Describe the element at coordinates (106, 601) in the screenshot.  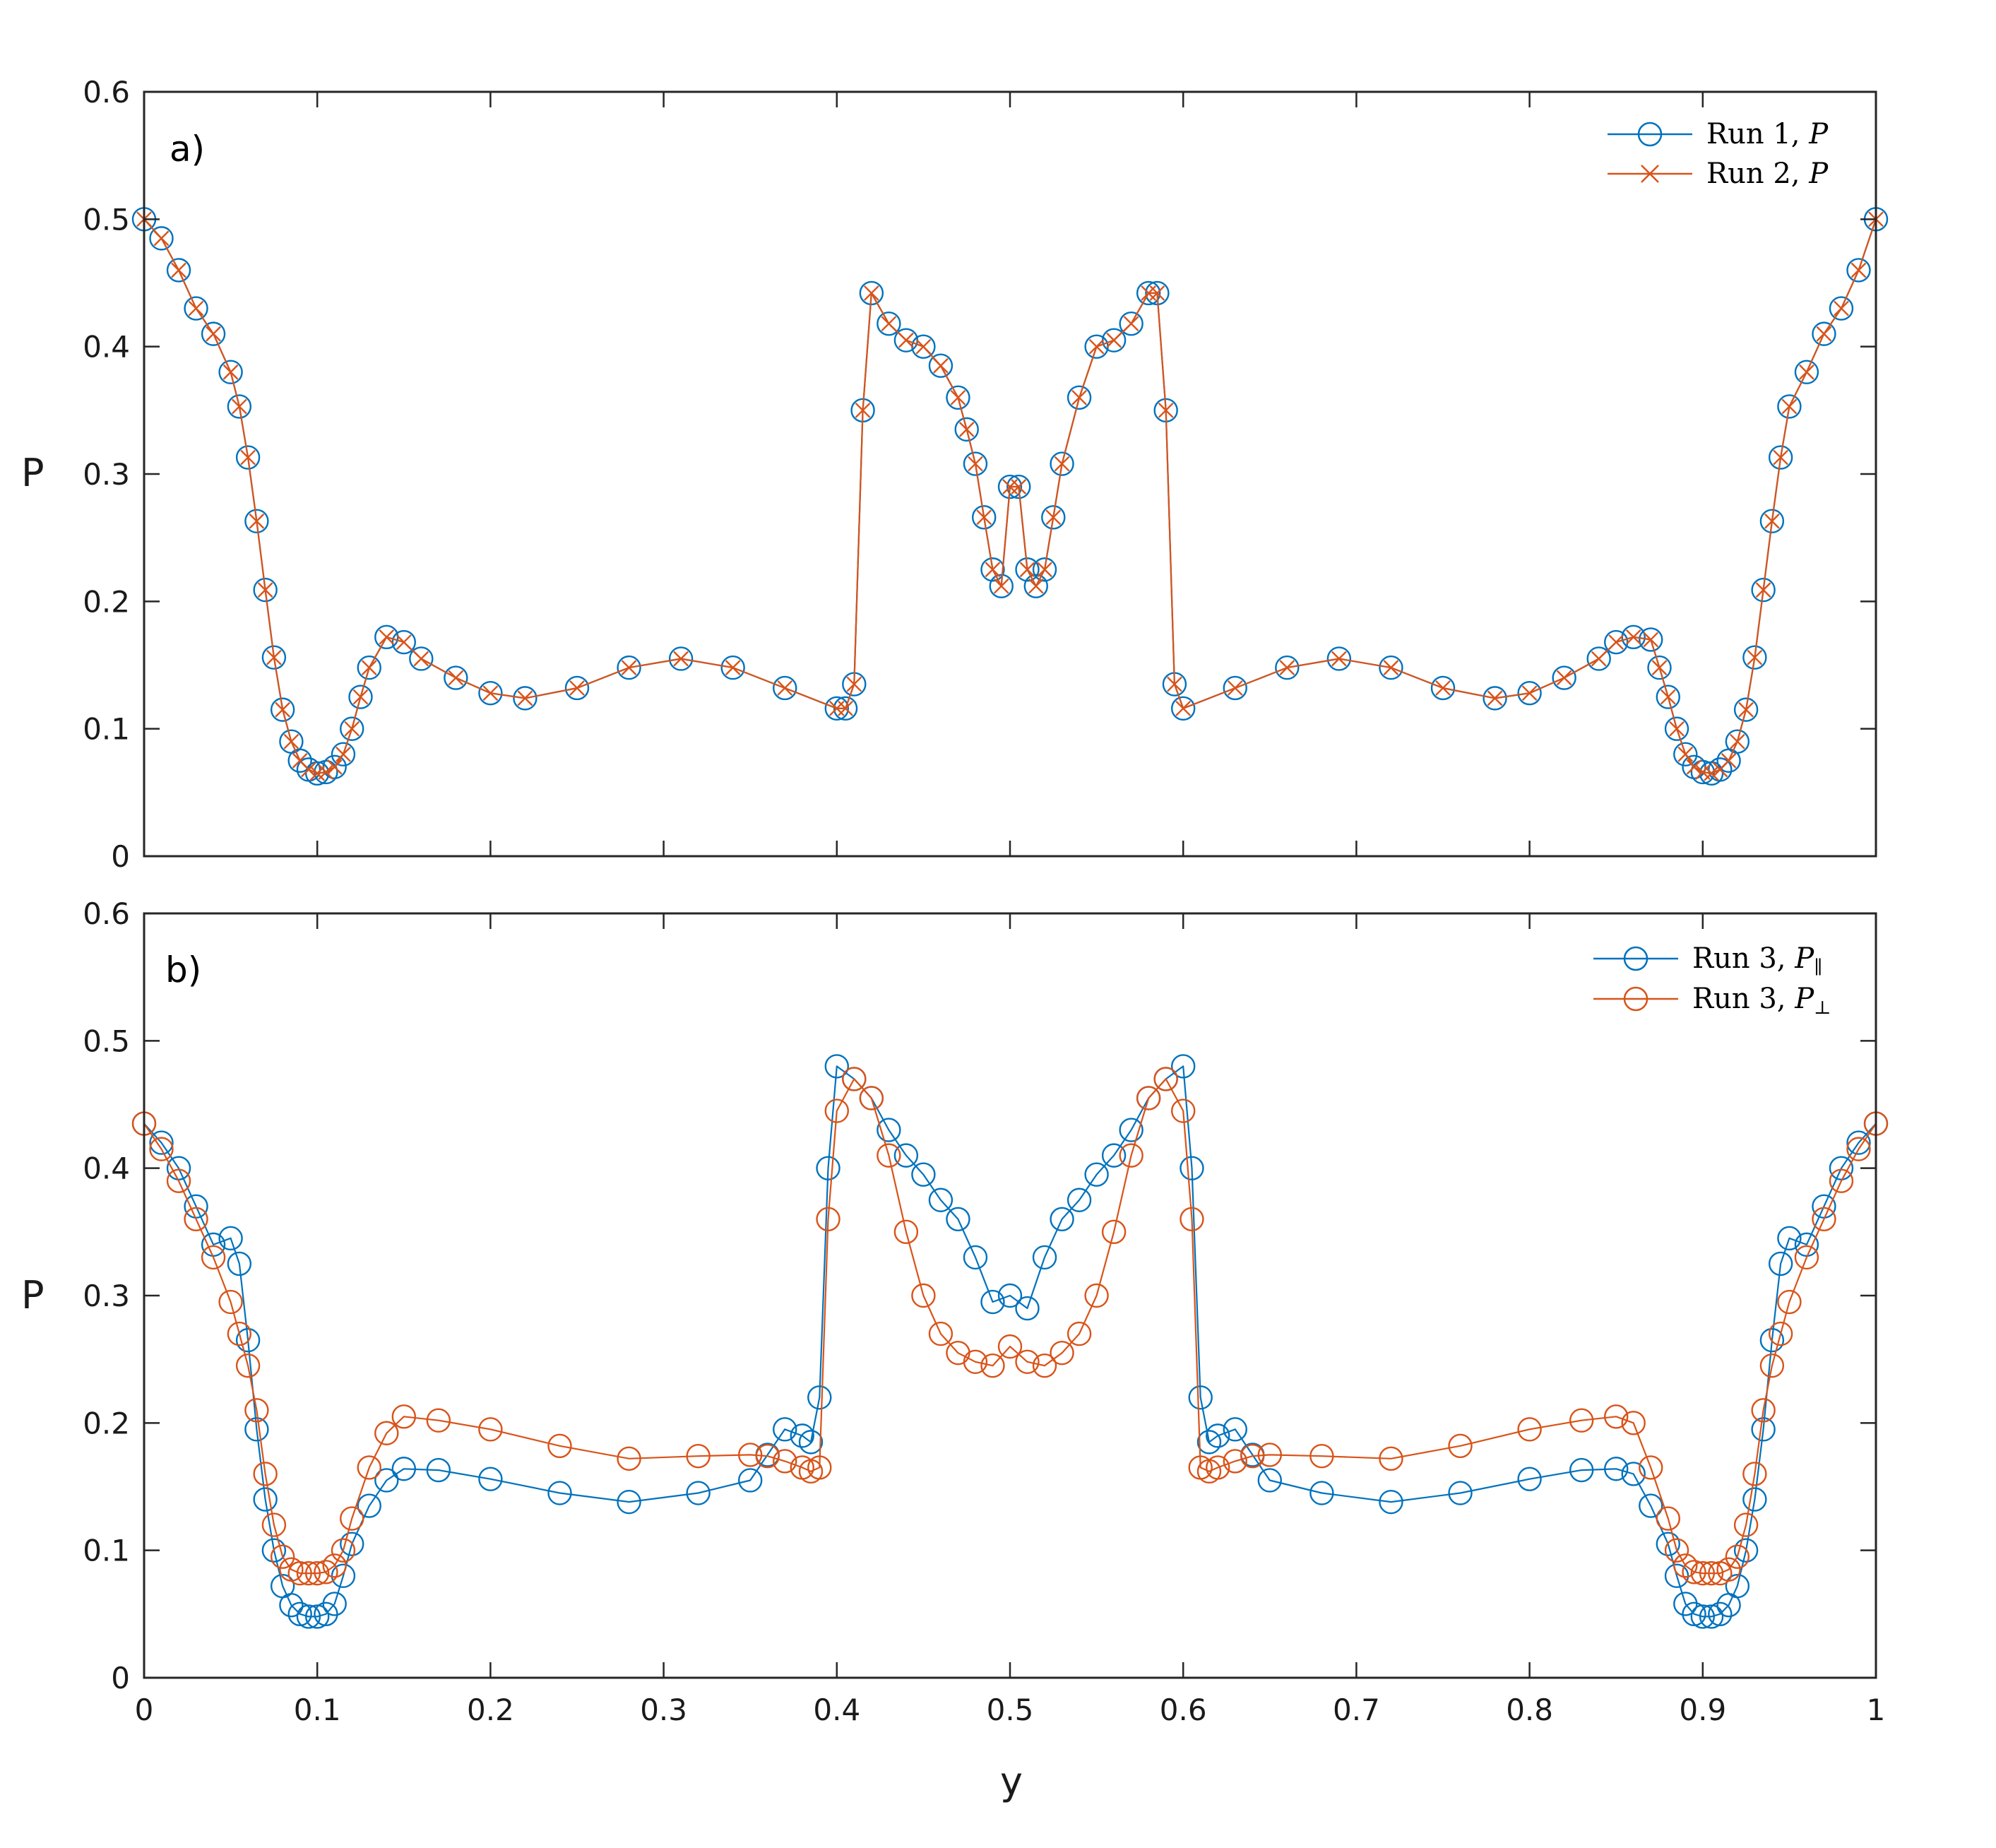
I see `y-tick-label: 0.2` at that location.